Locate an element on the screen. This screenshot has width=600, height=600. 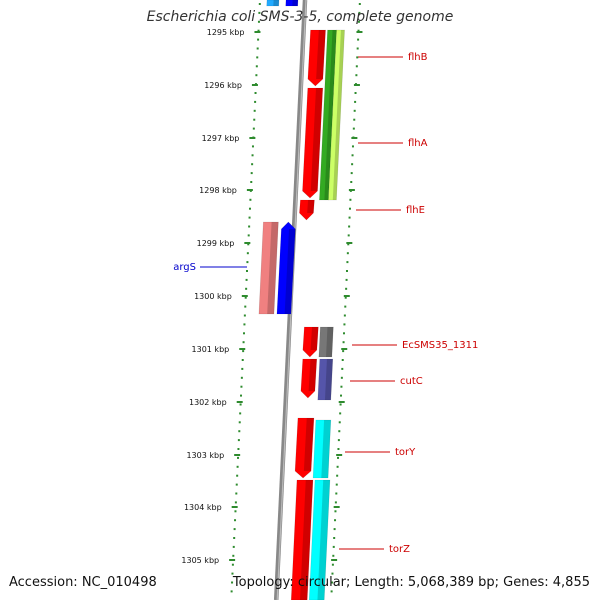
cds-flhA is located at coordinates (313, 143).